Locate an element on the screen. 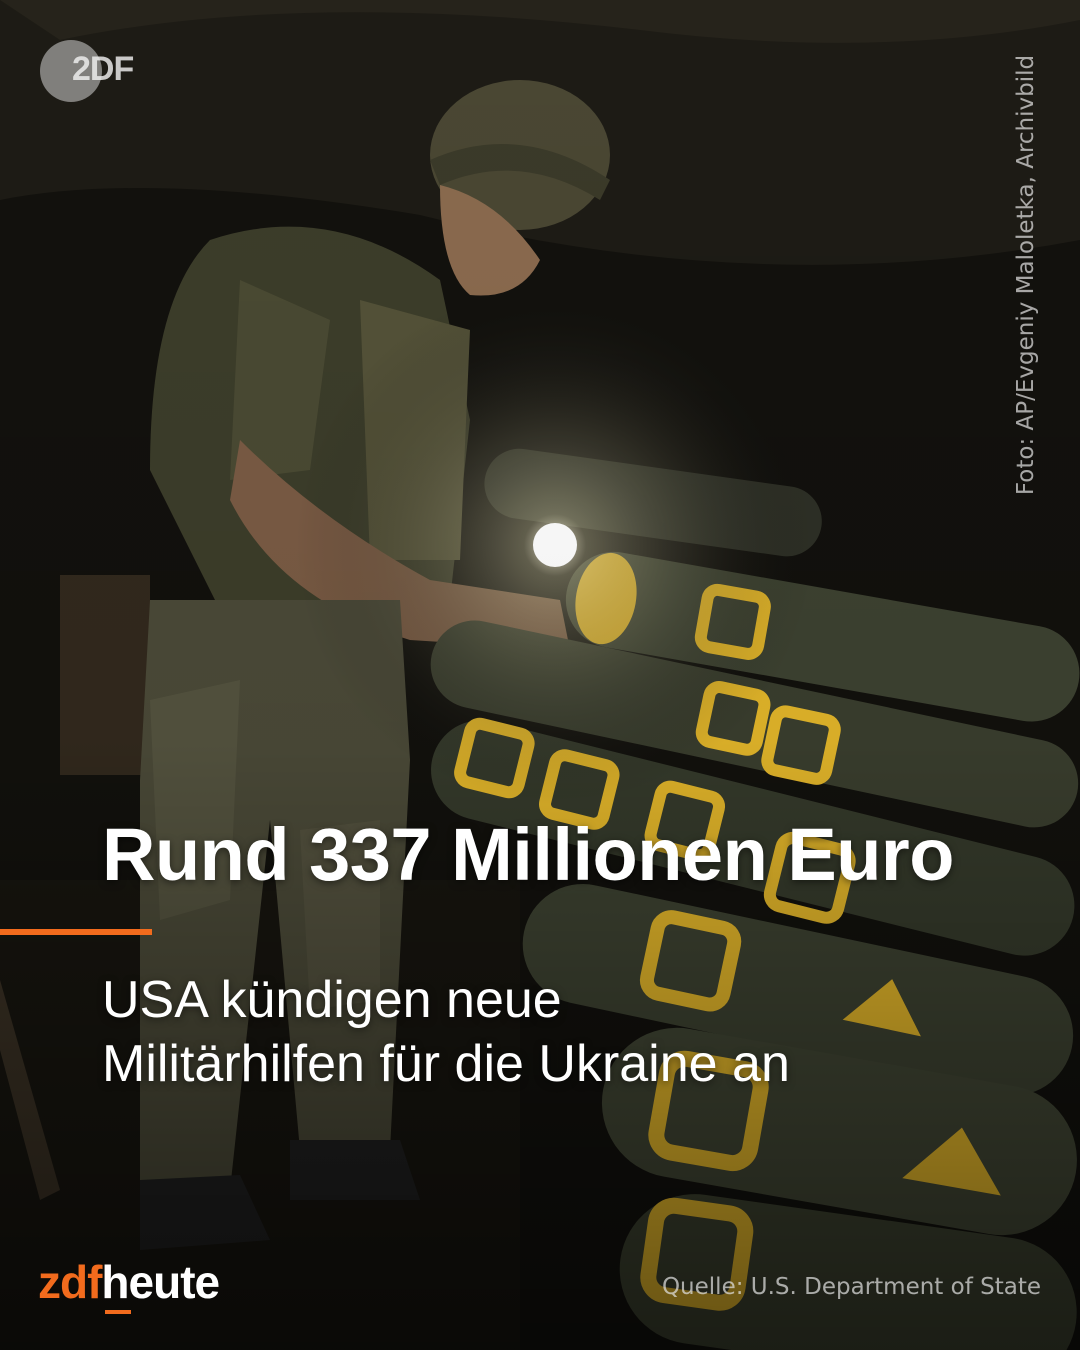 The width and height of the screenshot is (1080, 1350). accent-divider is located at coordinates (76, 932).